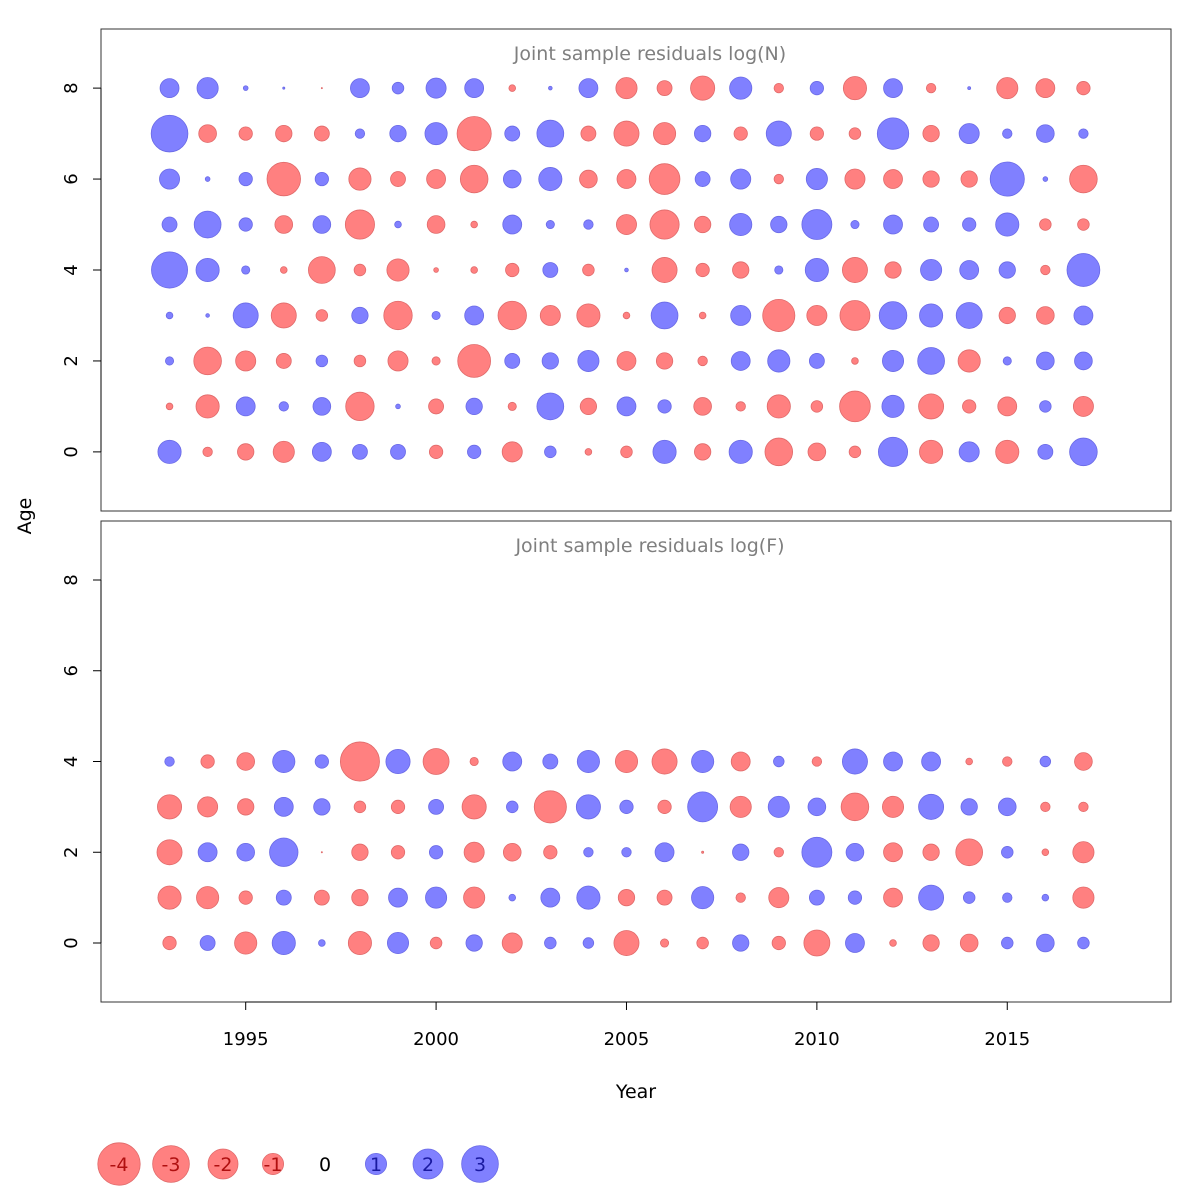 Image resolution: width=1200 pixels, height=1200 pixels. I want to click on legend-label: 0, so click(325, 1165).